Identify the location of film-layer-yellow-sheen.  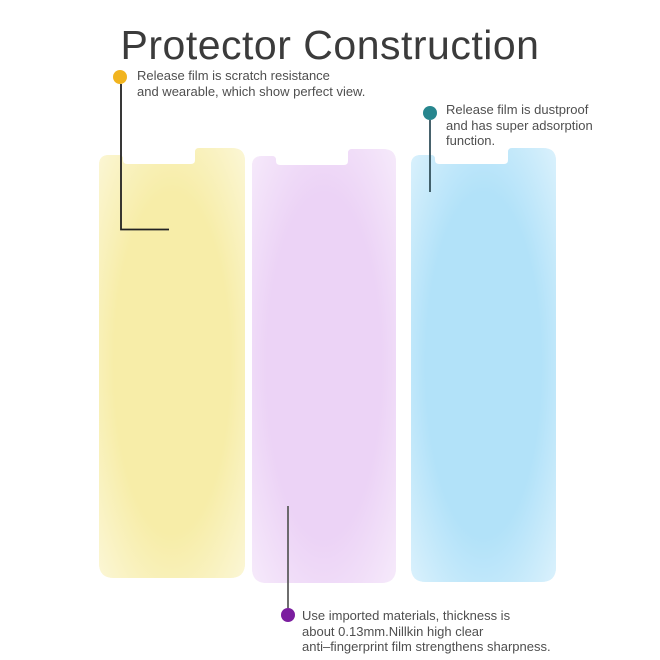
(172, 363).